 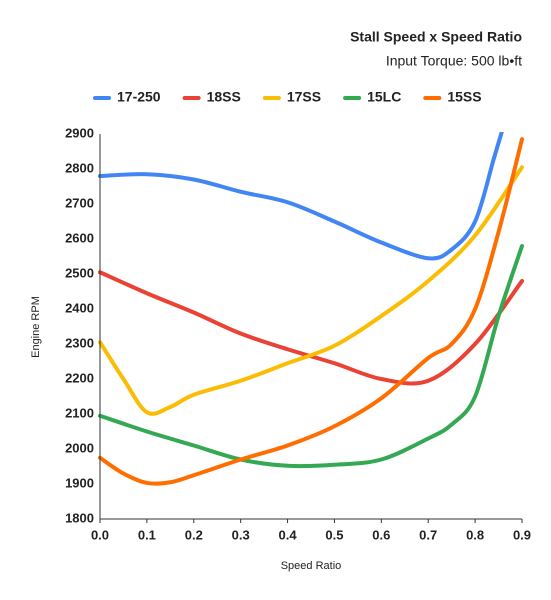 What do you see at coordinates (100, 534) in the screenshot?
I see `x-tick-label: 0.0` at bounding box center [100, 534].